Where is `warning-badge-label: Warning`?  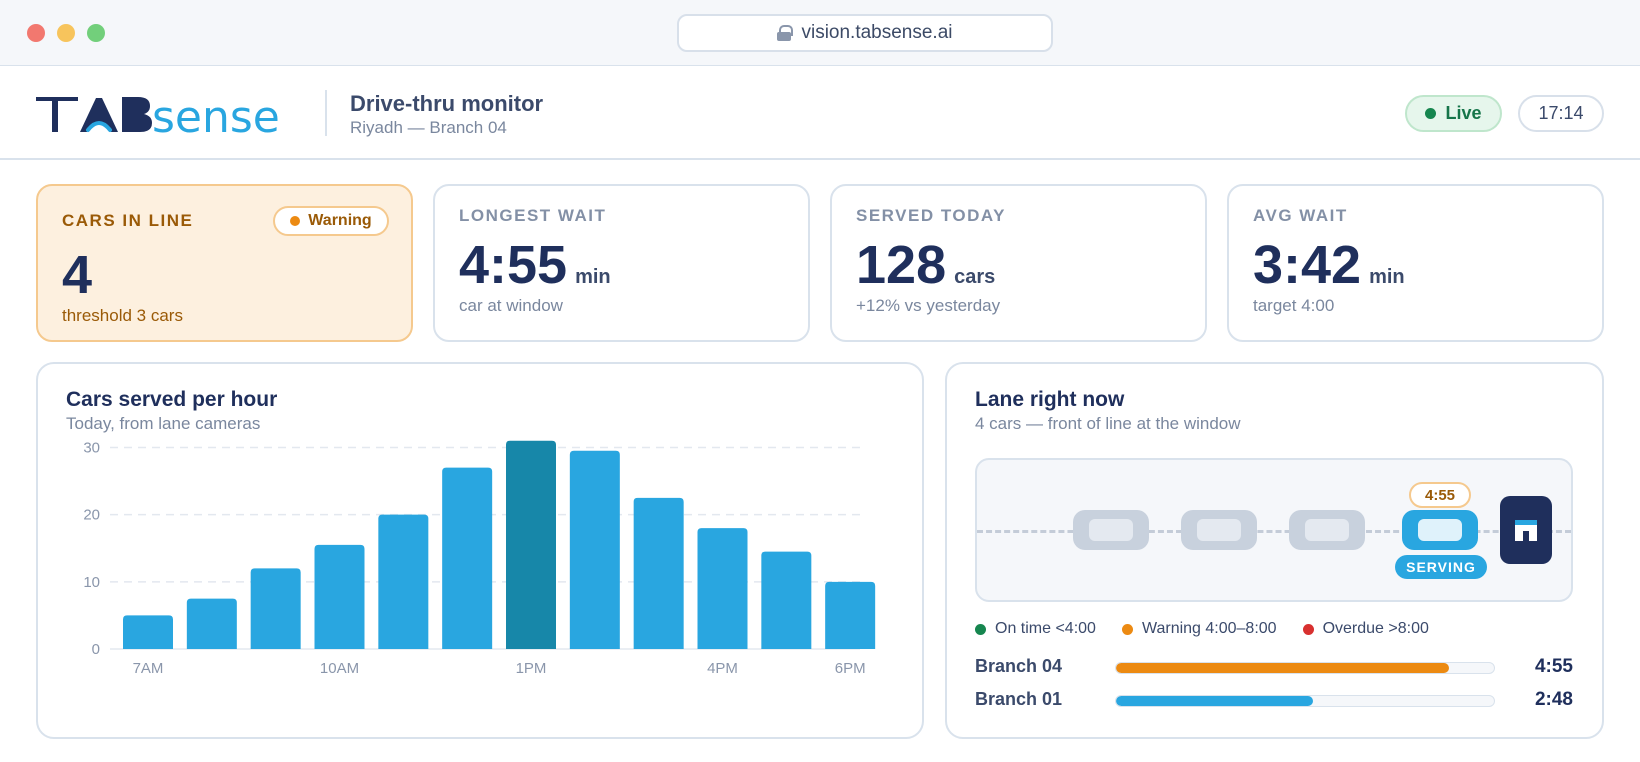 warning-badge-label: Warning is located at coordinates (340, 220).